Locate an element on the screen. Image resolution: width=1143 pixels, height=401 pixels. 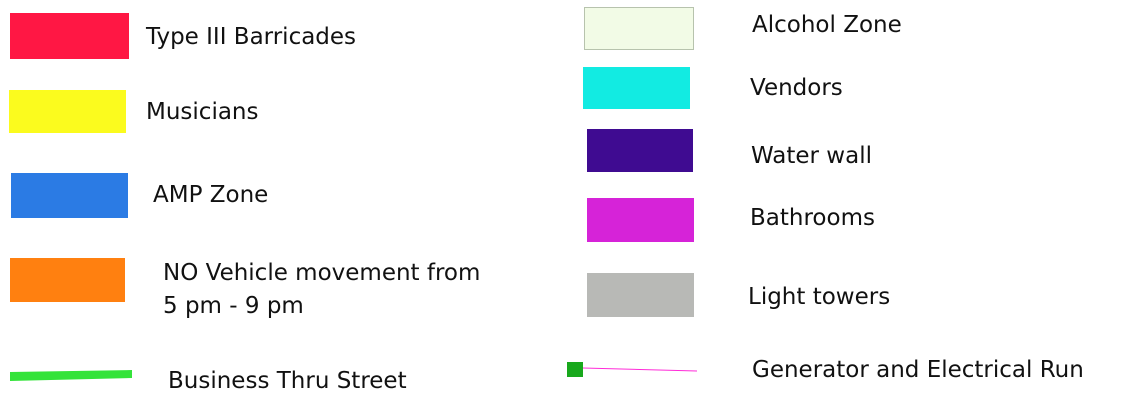
legend-label-light-towers: Light towers is located at coordinates (819, 297).